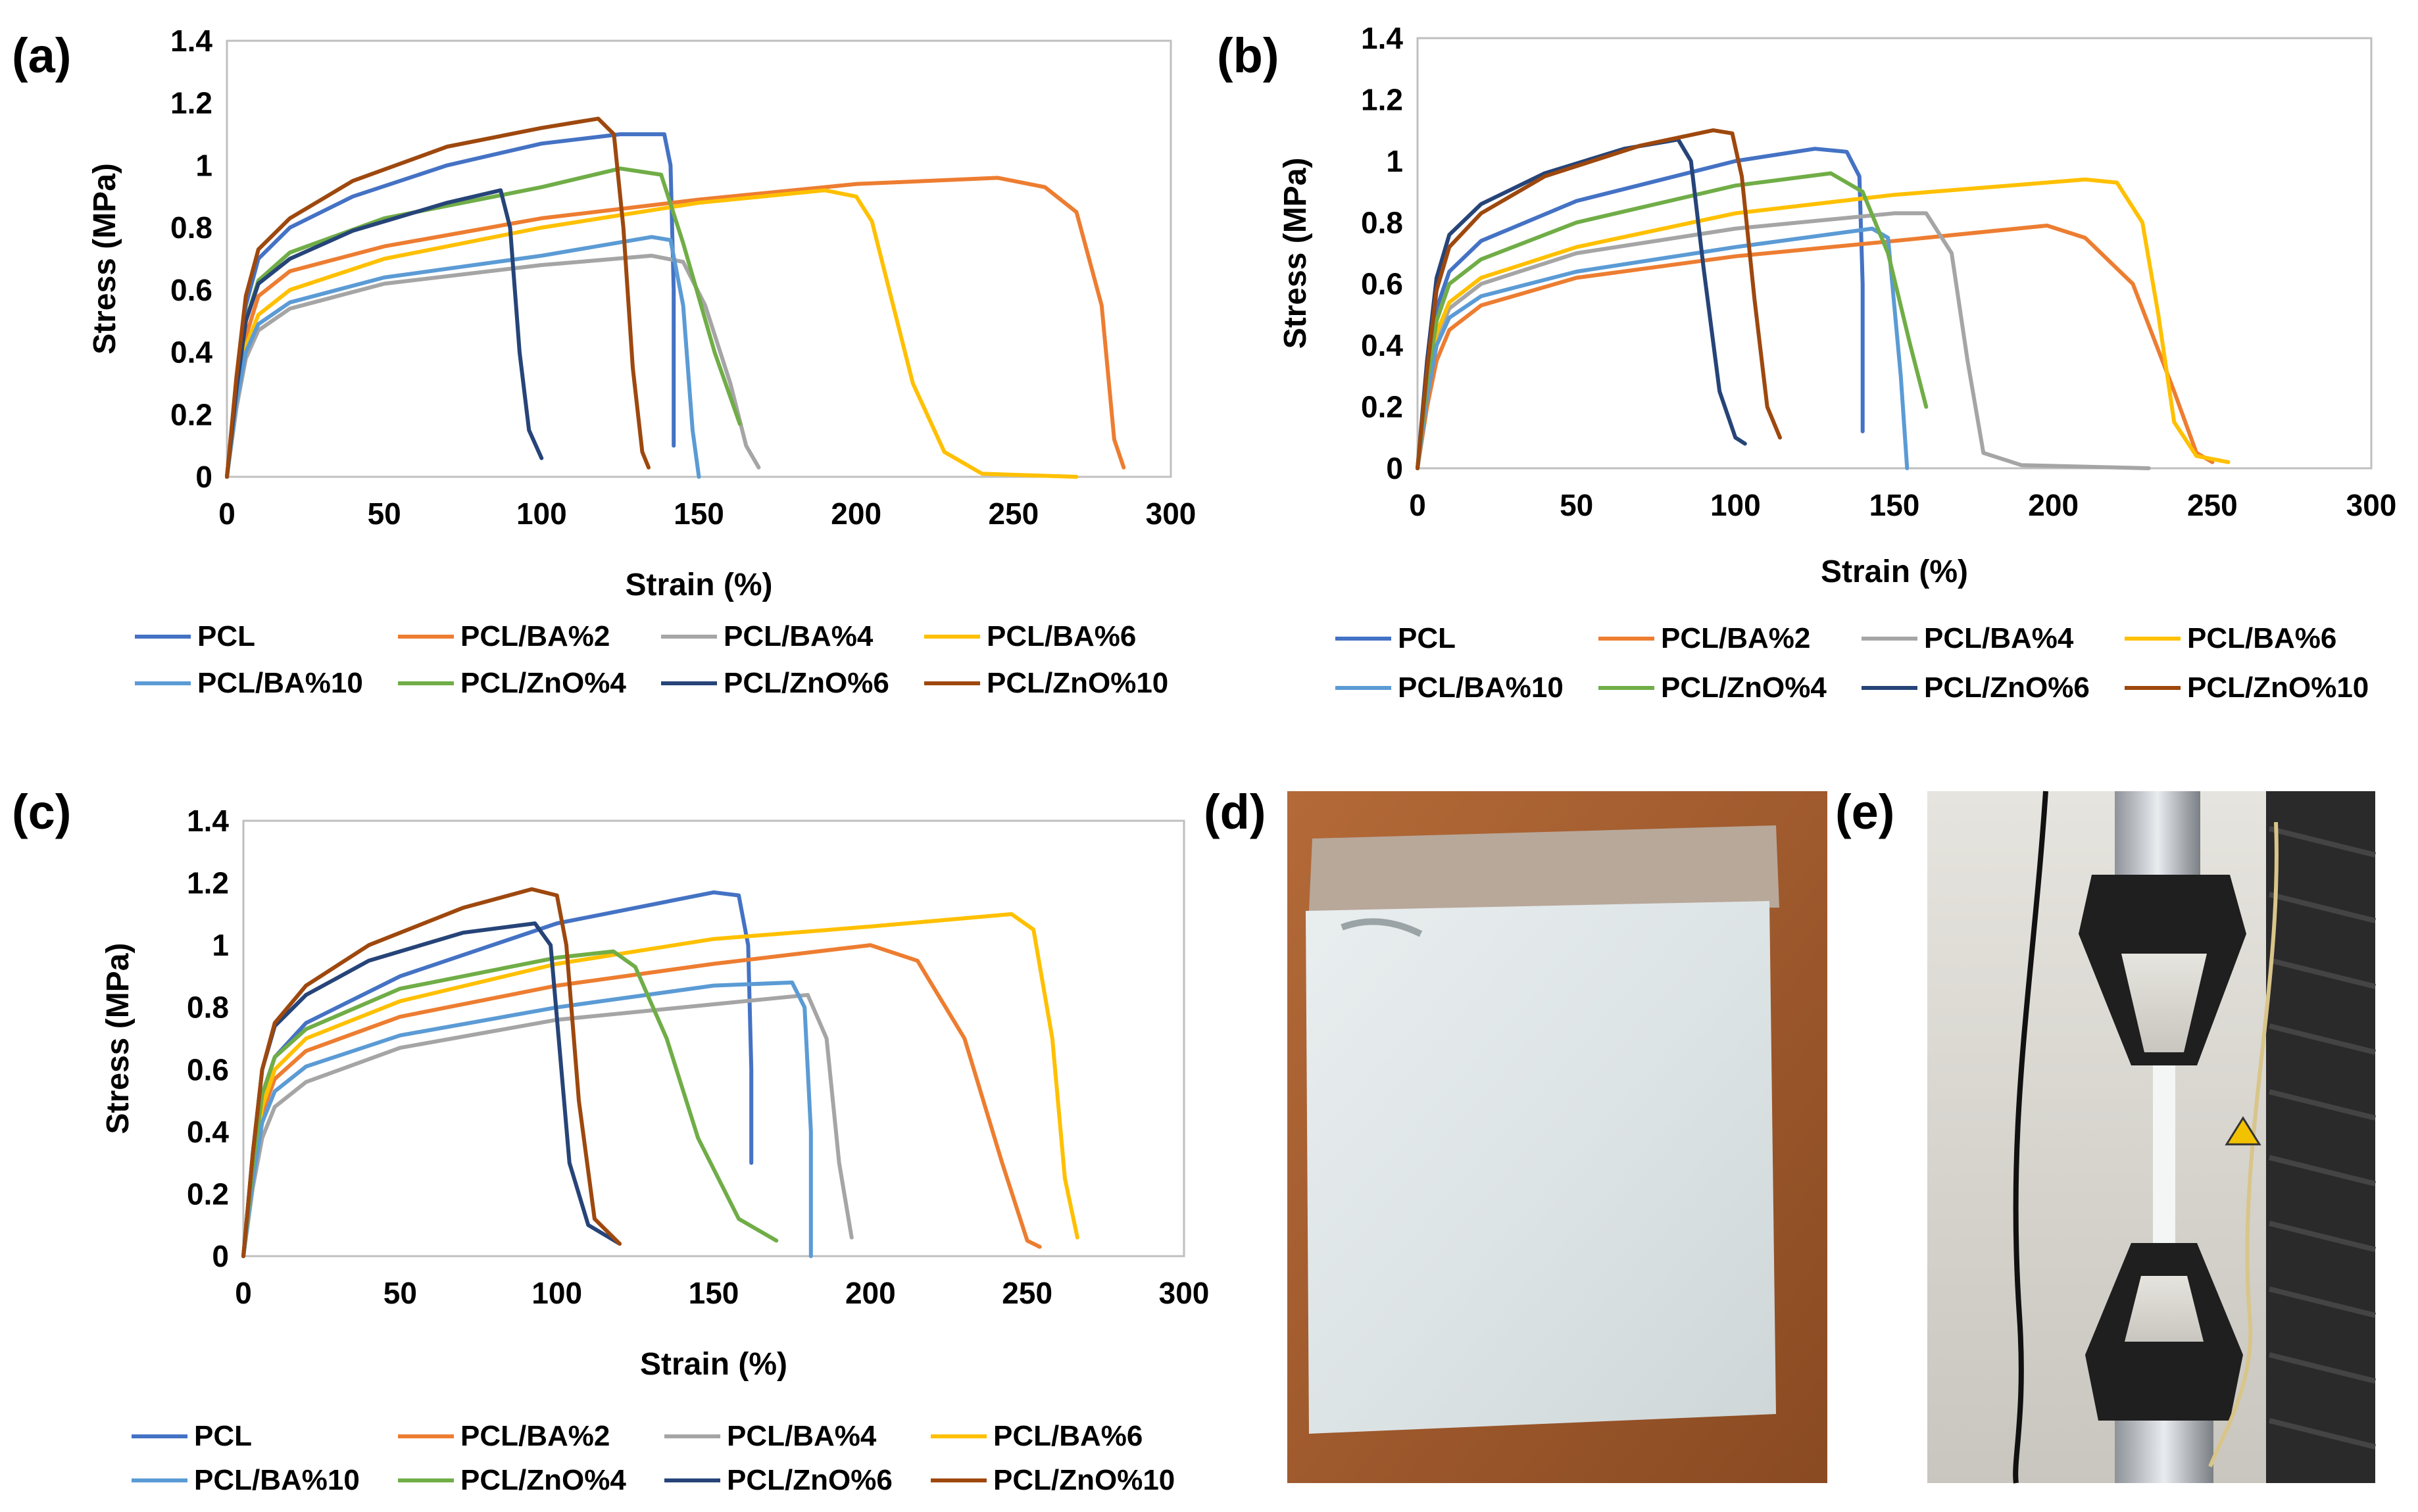  I want to click on photo-e-upper-grip-window, so click(2164, 1003).